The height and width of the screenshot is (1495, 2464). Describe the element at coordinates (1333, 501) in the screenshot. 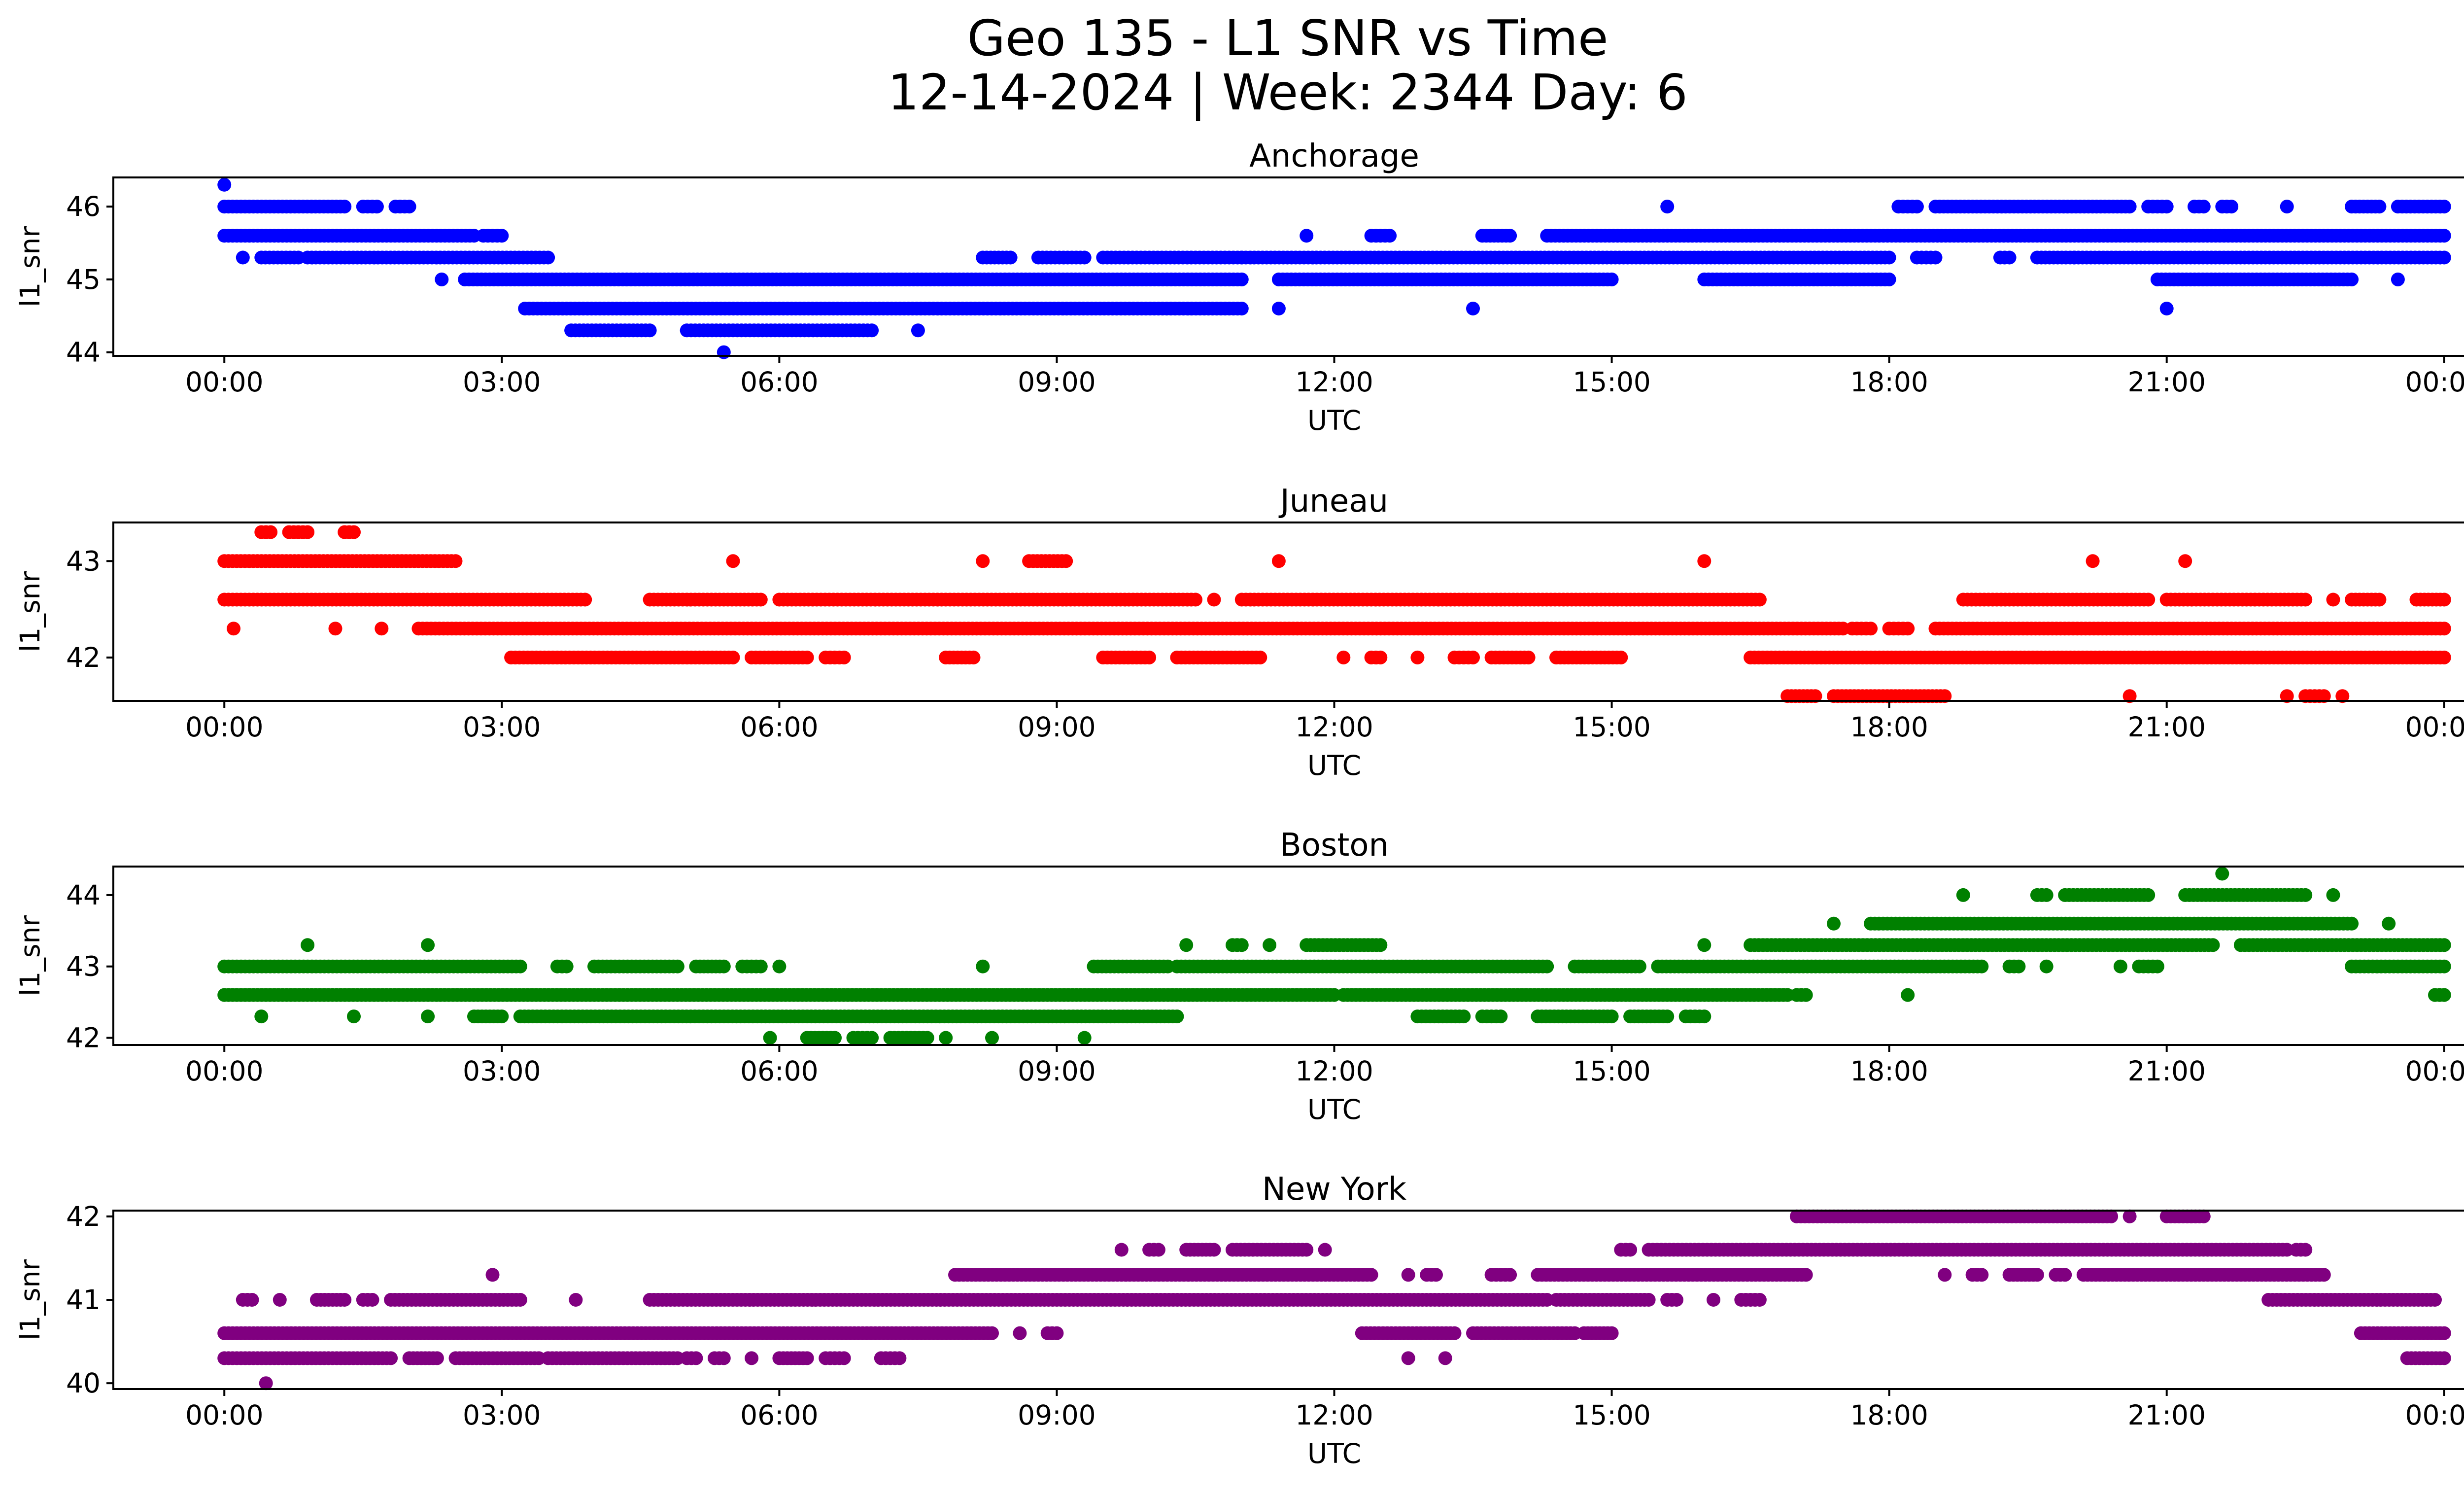

I see `panel-title: Juneau` at that location.